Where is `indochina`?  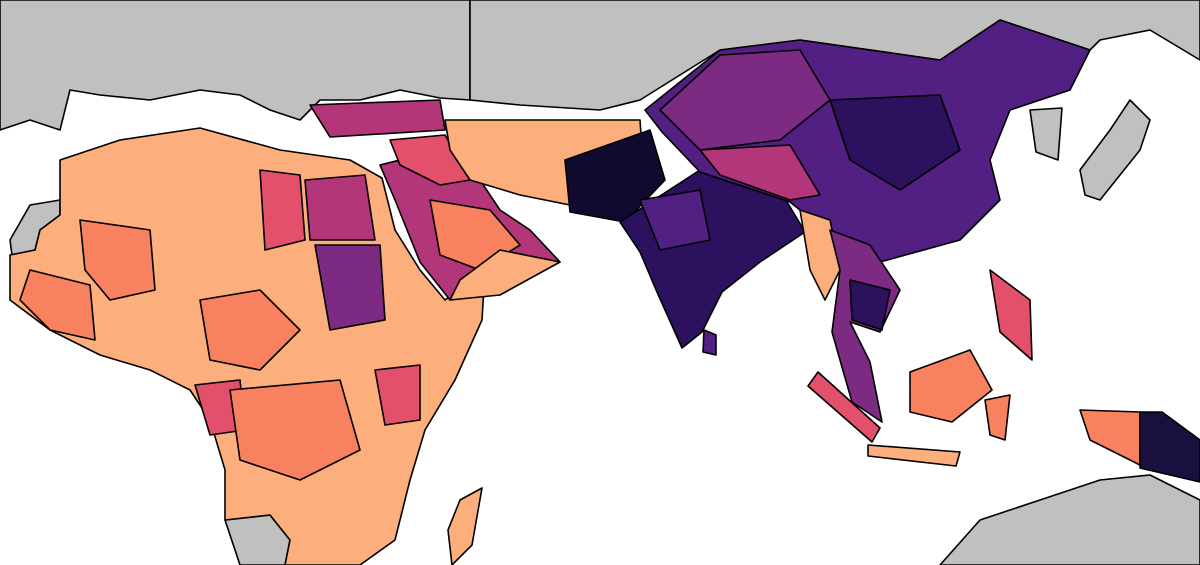
indochina is located at coordinates (865, 326).